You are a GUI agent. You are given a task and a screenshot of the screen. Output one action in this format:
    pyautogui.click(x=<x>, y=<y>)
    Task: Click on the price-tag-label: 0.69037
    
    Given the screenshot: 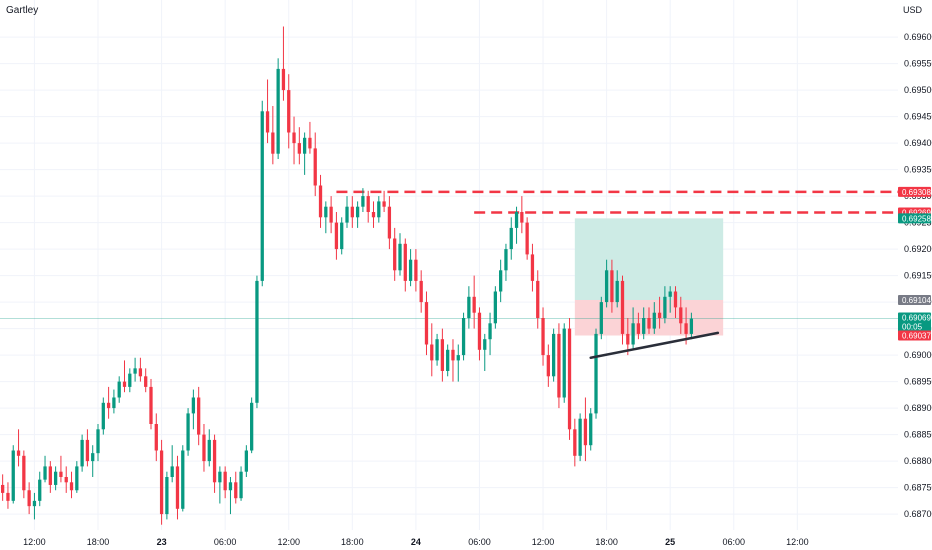 What is the action you would take?
    pyautogui.click(x=916, y=335)
    